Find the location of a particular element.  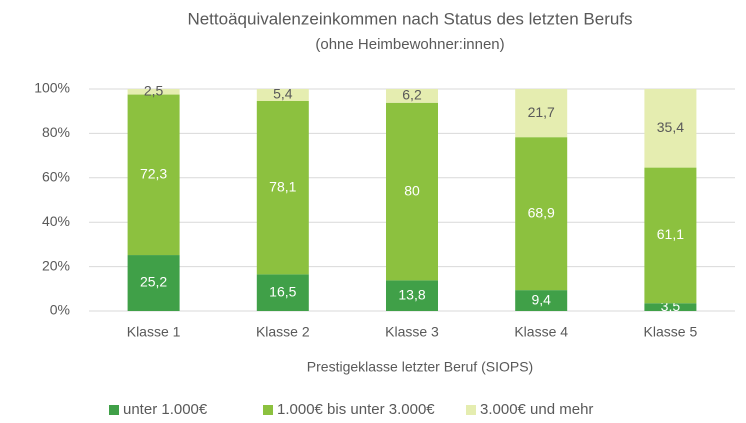

x-tick-label: Klasse 3 is located at coordinates (412, 332).